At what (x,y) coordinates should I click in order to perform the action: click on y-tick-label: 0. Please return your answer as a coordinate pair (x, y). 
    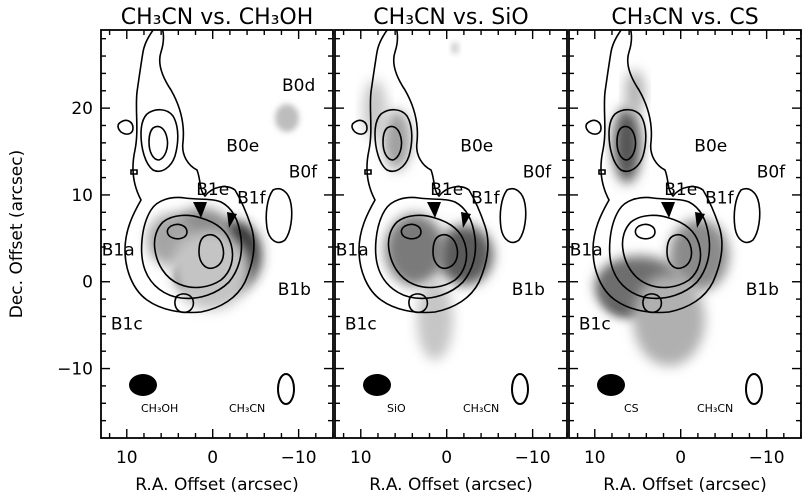
    Looking at the image, I should click on (87, 283).